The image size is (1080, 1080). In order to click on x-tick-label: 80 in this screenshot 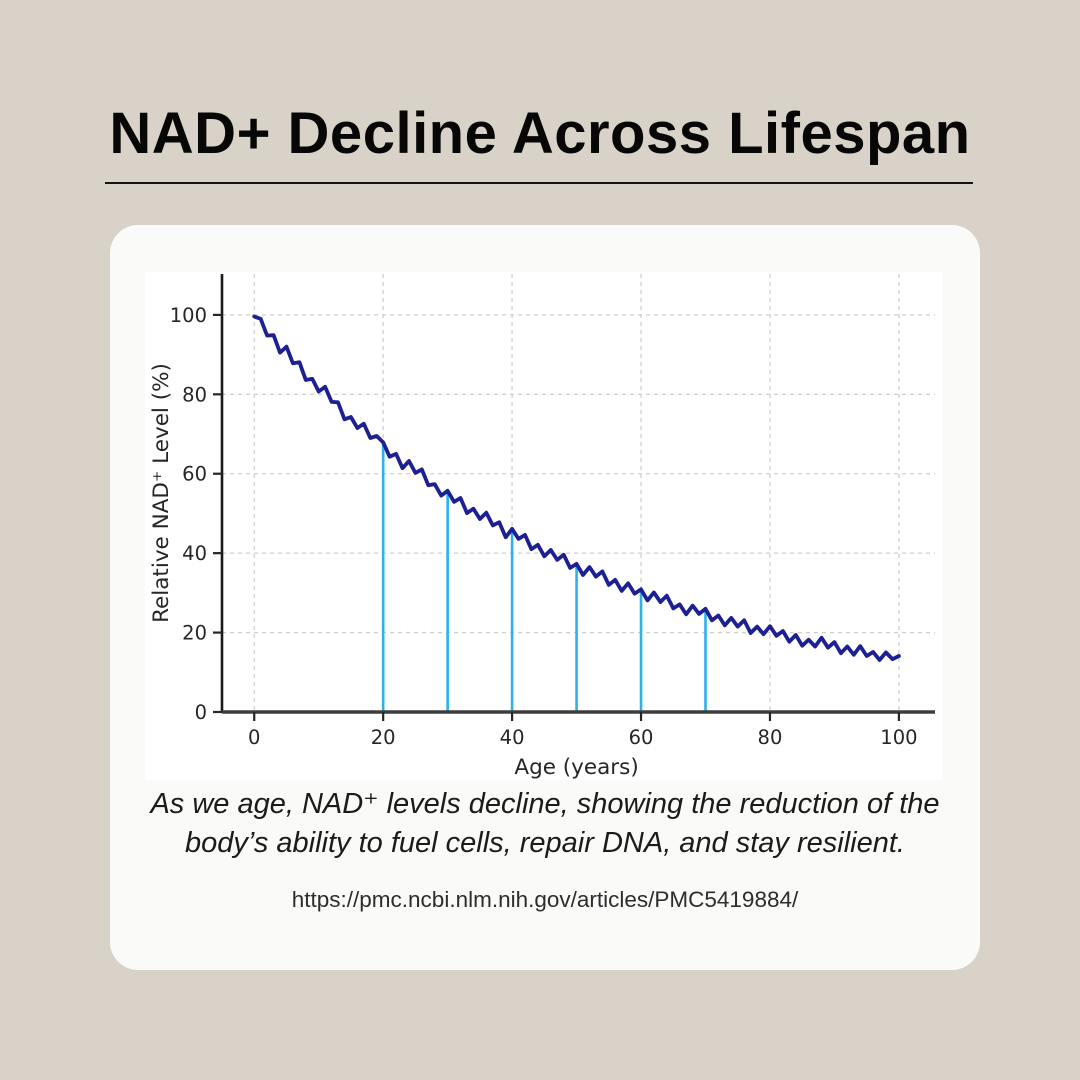, I will do `click(770, 737)`.